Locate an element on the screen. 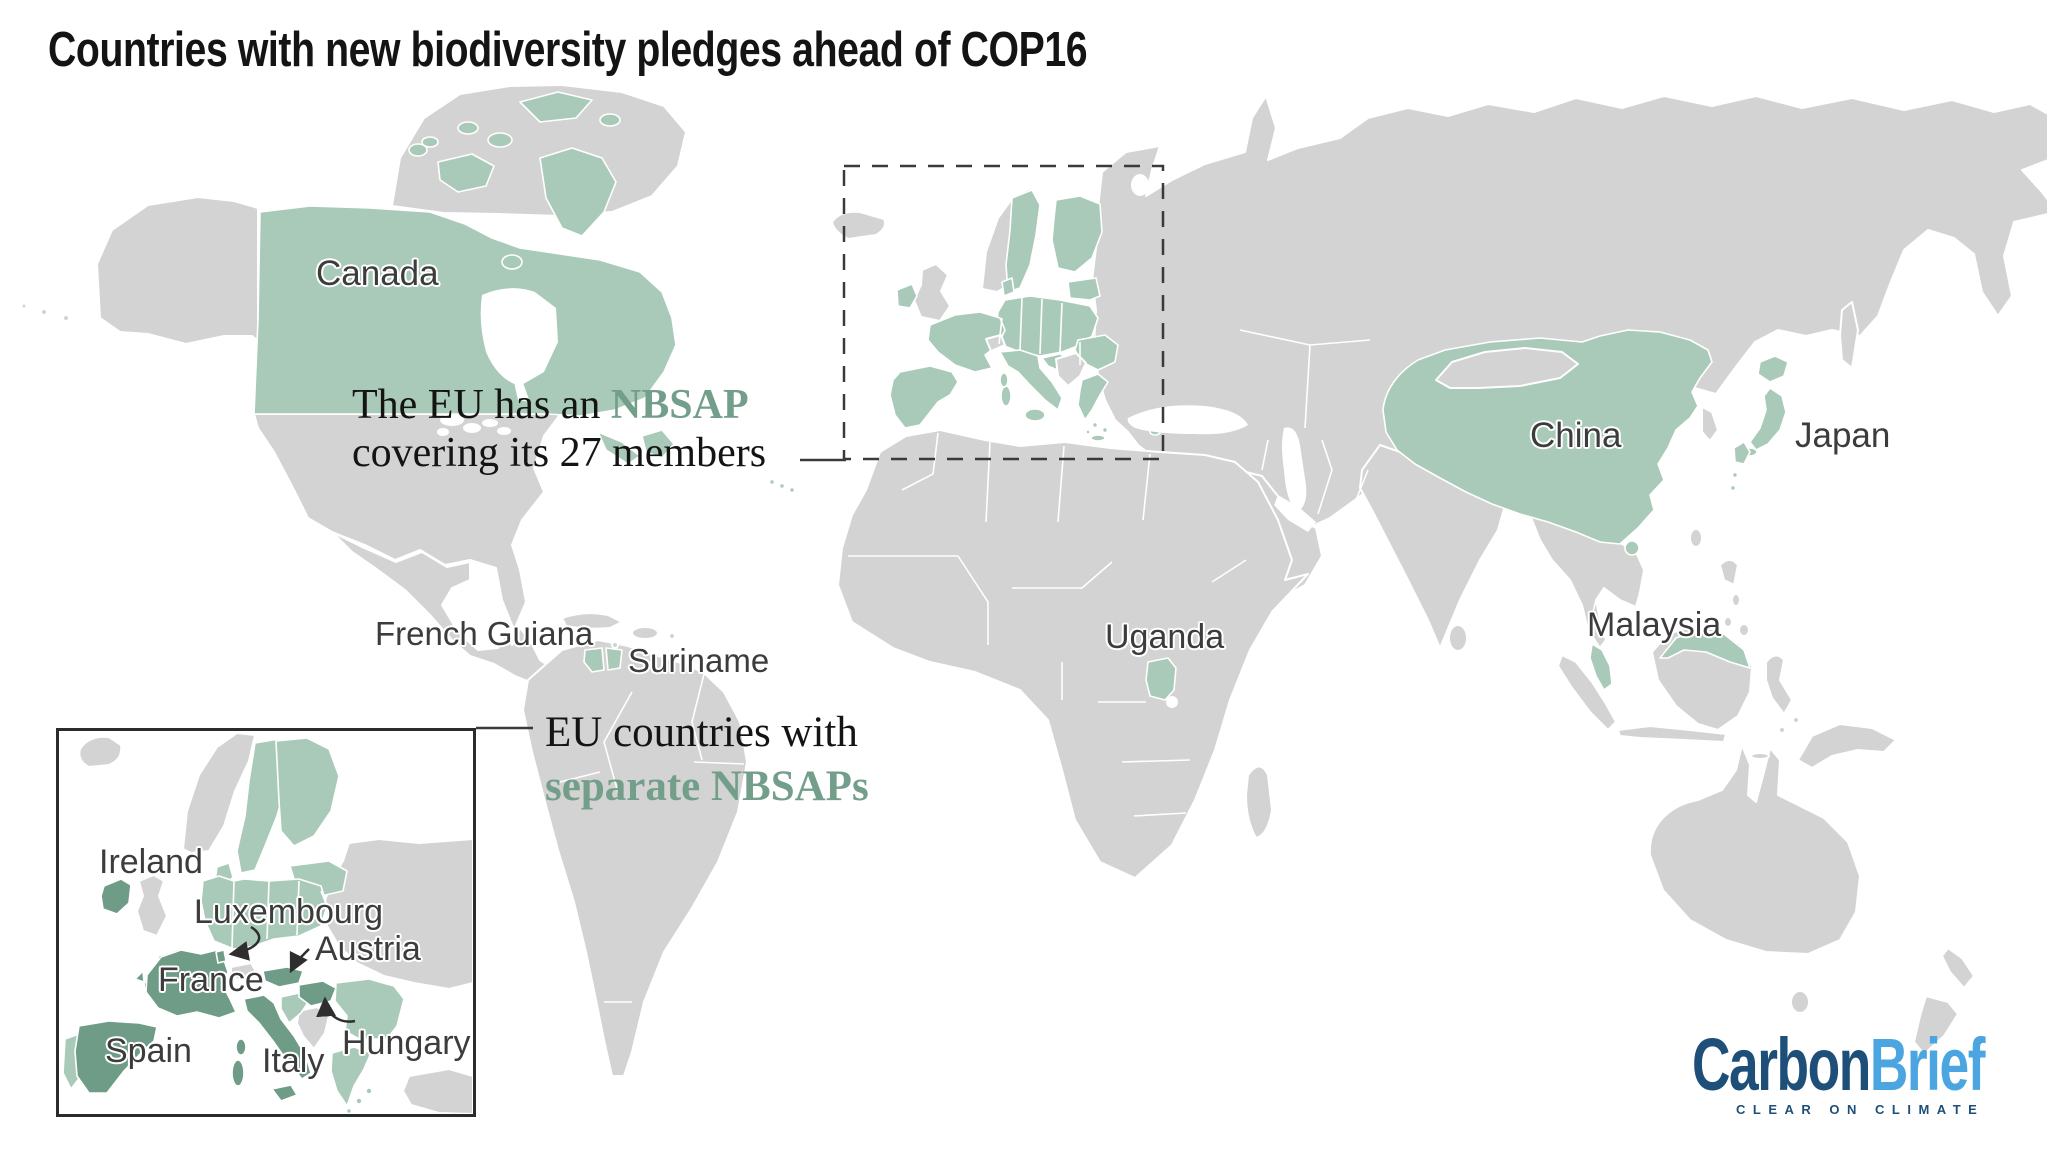 This screenshot has height=1151, width=2048. austria-arrow is located at coordinates (299, 961).